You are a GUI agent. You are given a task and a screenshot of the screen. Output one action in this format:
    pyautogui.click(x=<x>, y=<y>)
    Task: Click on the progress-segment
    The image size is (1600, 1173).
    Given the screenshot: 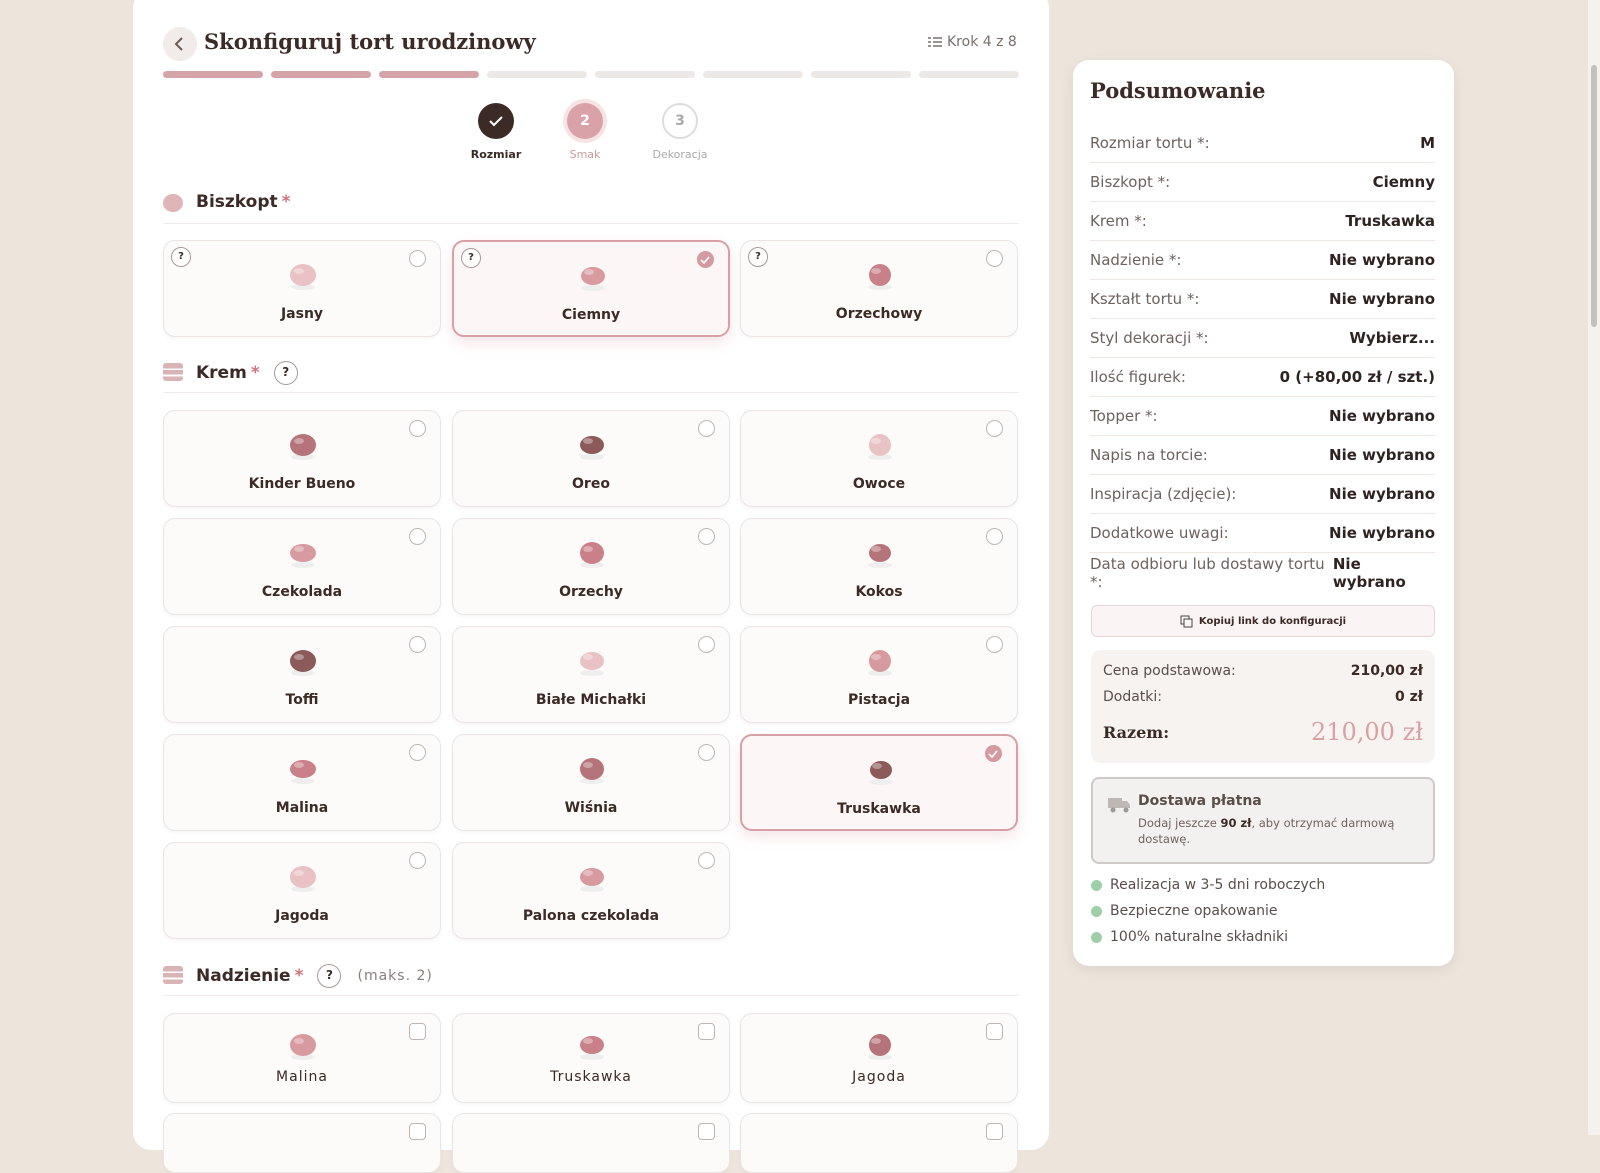 What is the action you would take?
    pyautogui.click(x=753, y=74)
    